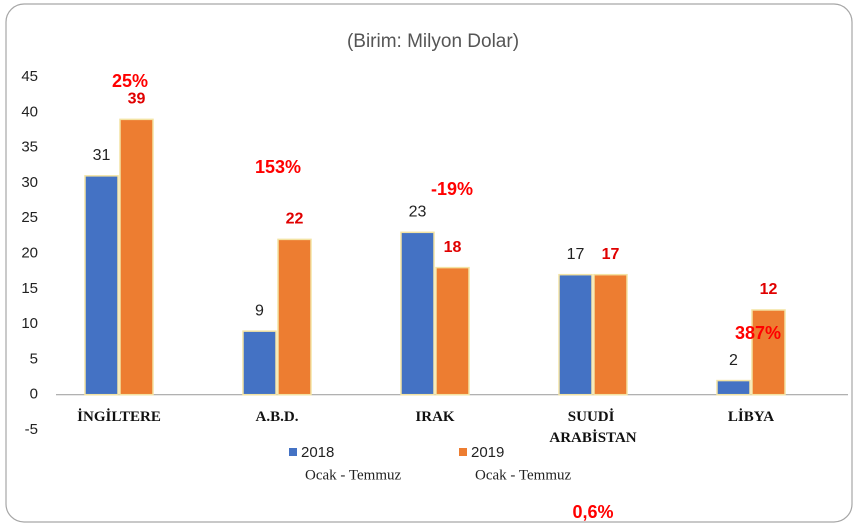 This screenshot has width=858, height=527. Describe the element at coordinates (593, 416) in the screenshot. I see `x-tick-label-line: SUUDİ` at that location.